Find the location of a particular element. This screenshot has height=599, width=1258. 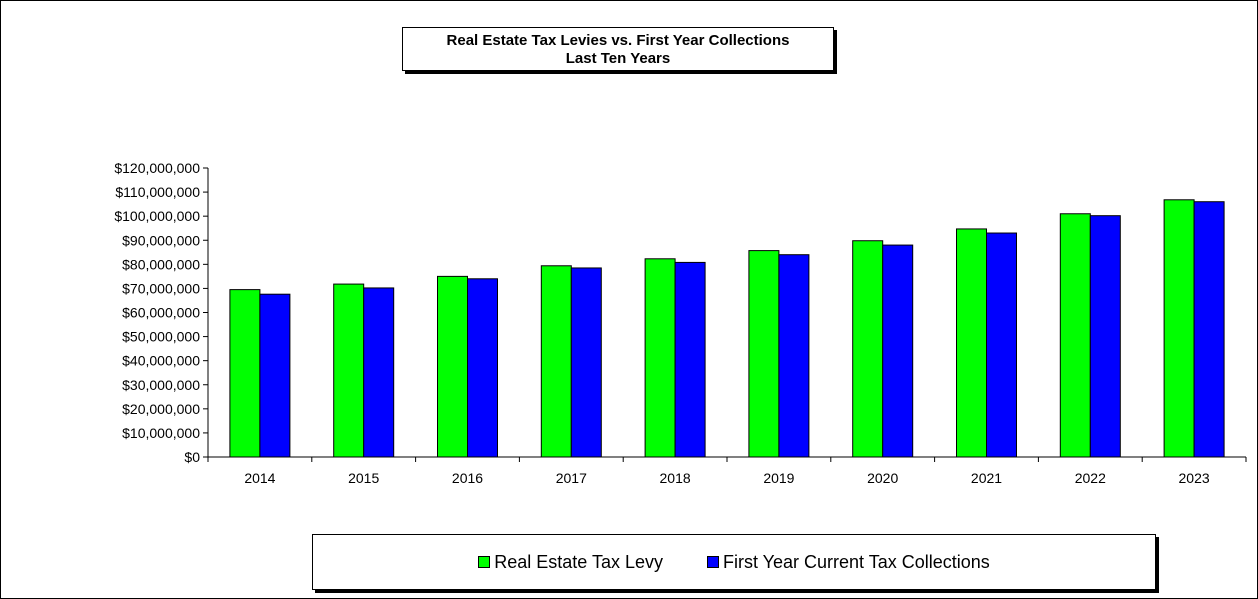

y-tick-label: $90,000,000 is located at coordinates (161, 240).